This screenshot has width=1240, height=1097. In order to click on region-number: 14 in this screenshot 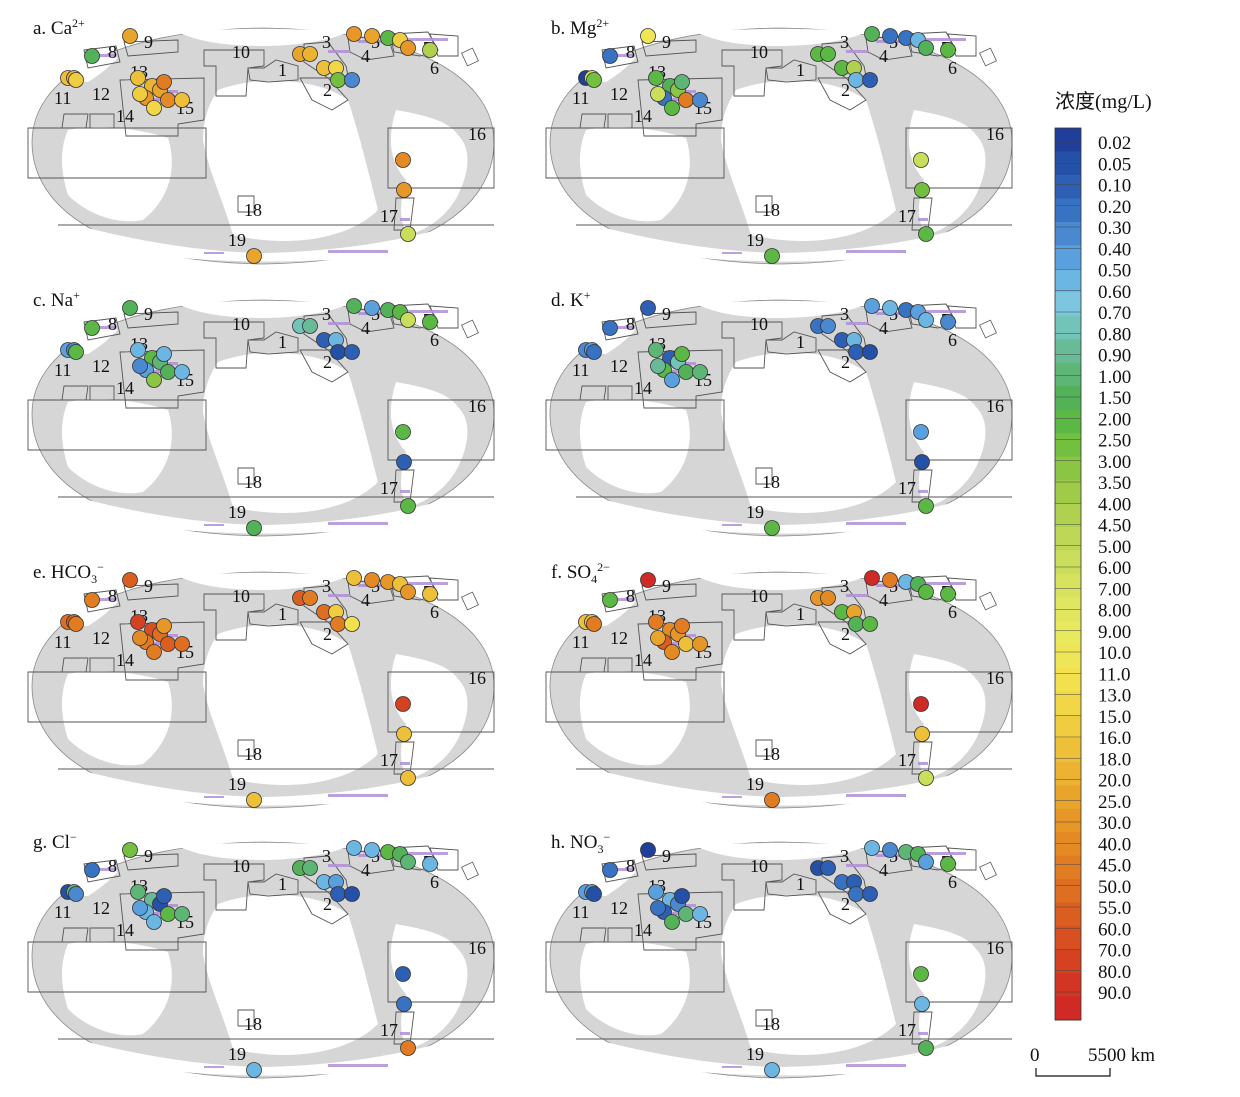, I will do `click(643, 116)`.